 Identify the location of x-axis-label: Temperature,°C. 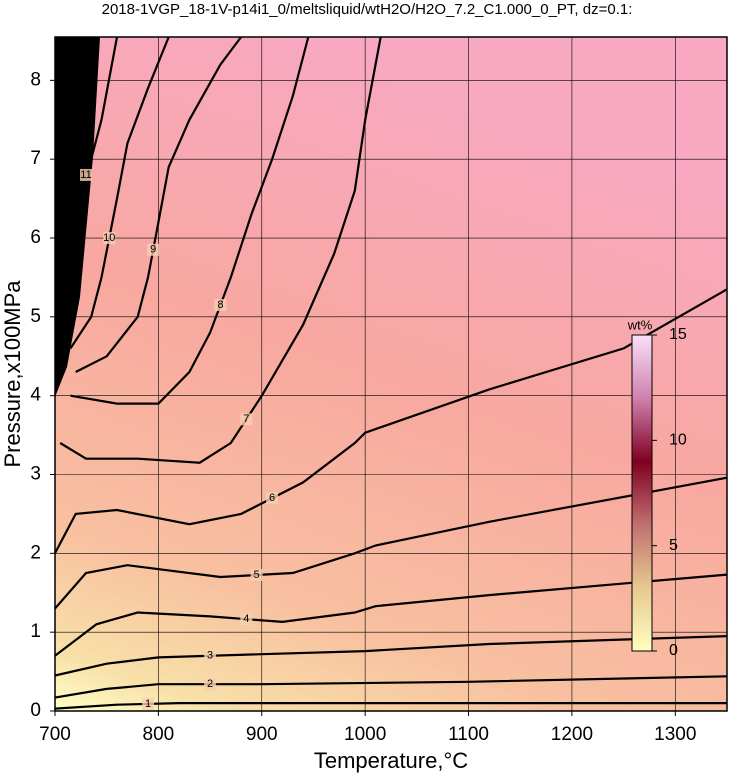
(391, 760).